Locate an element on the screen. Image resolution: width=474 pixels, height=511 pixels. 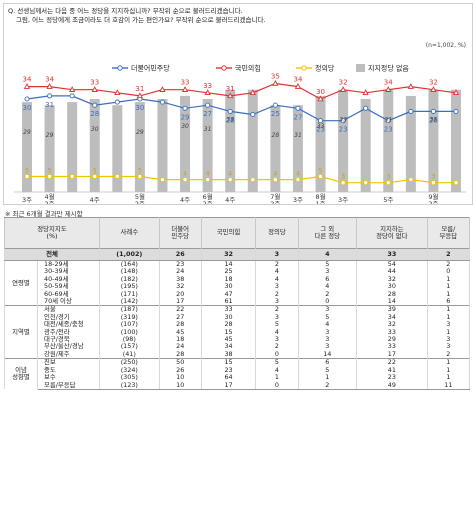
table-cell: 18 is located at coordinates (180, 339).